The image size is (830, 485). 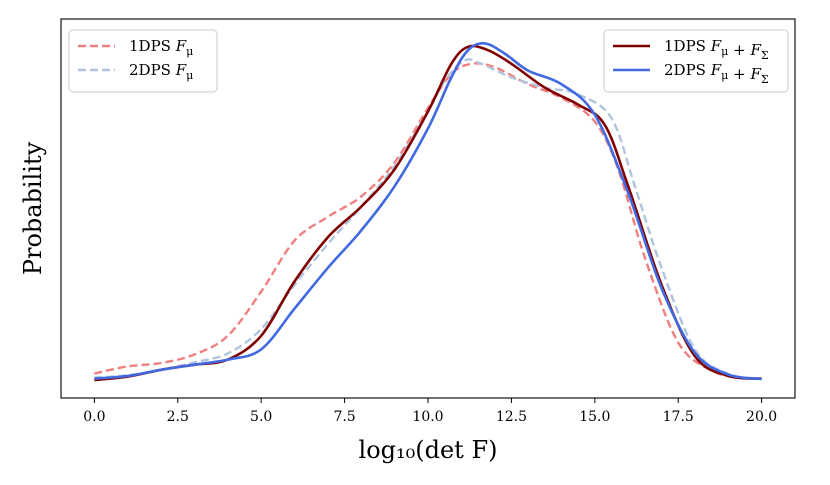 I want to click on legend-label-2: 2DPS Fμ, so click(x=161, y=71).